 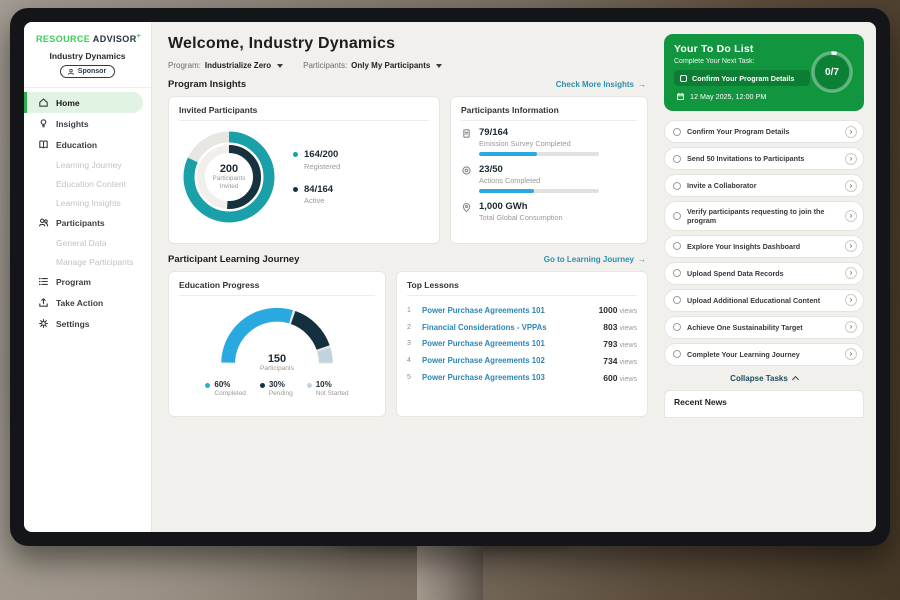 I want to click on task-achieve-target: Achieve One Sustainability Target ›, so click(x=764, y=327).